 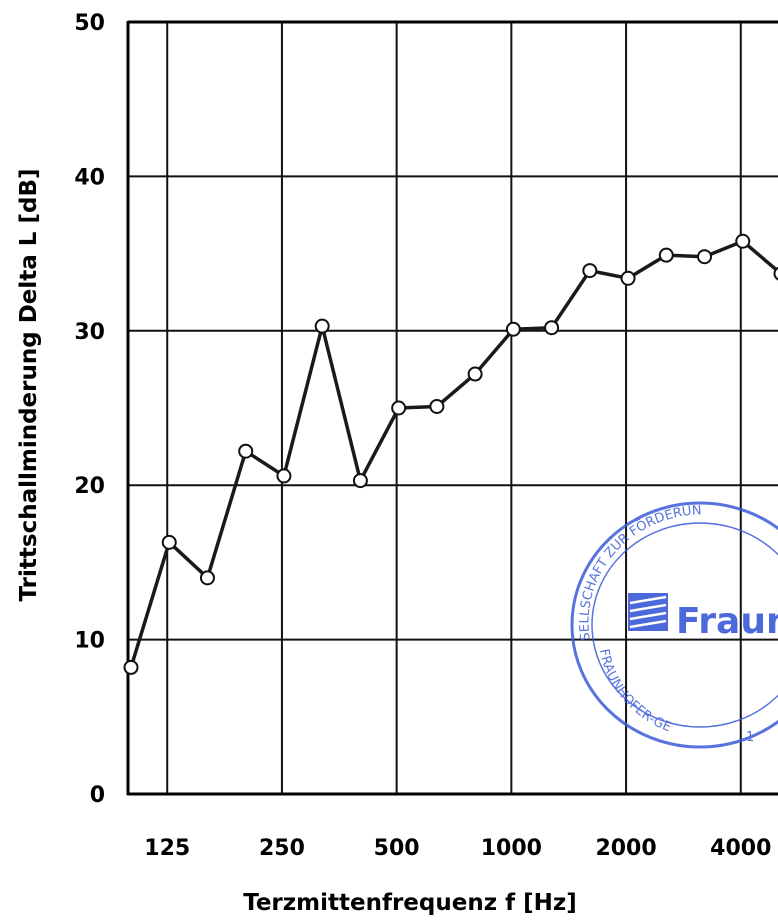 I want to click on x-tick-label-1000: 1000, so click(x=511, y=848).